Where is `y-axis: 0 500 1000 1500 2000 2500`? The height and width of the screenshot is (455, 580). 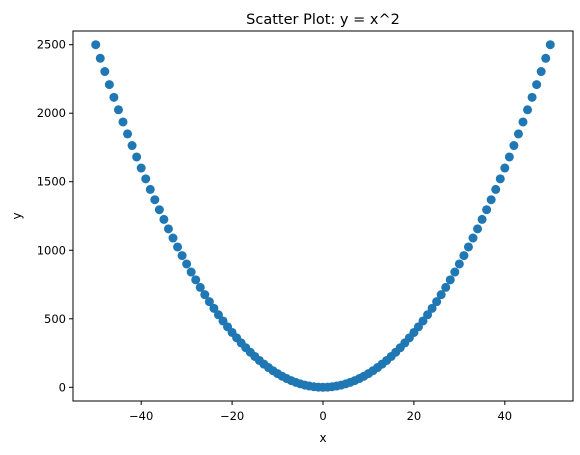 y-axis: 0 500 1000 1500 2000 2500 is located at coordinates (55, 216).